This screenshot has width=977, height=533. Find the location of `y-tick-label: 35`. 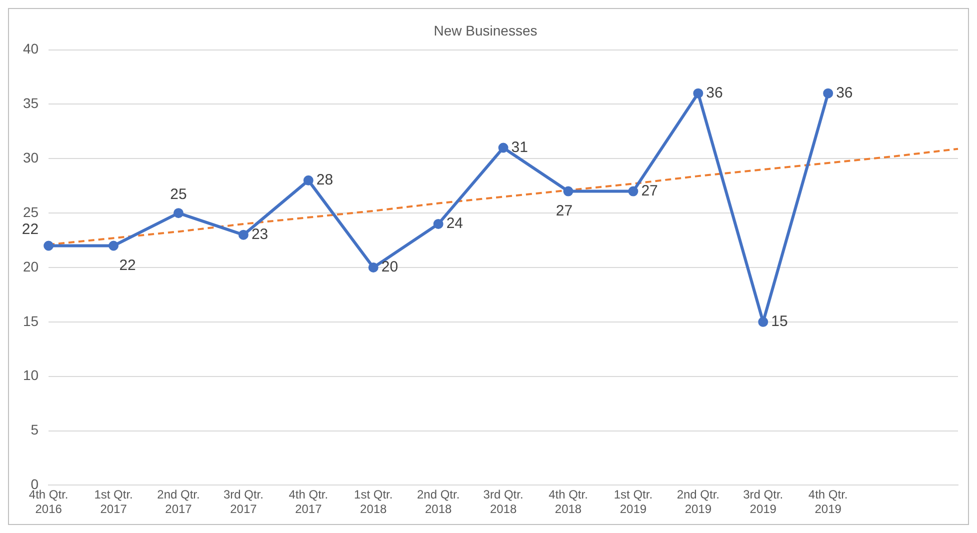

y-tick-label: 35 is located at coordinates (30, 103).